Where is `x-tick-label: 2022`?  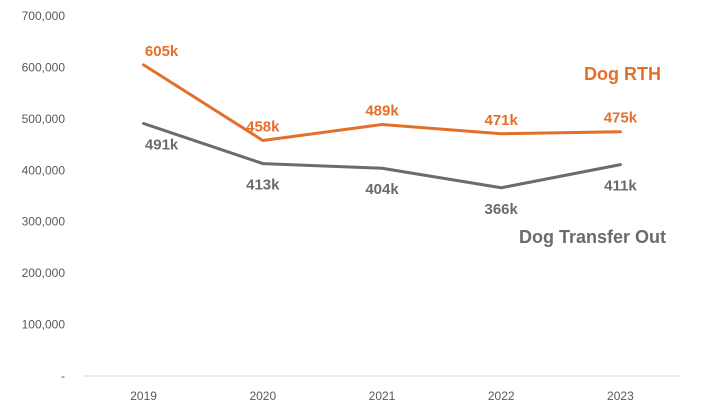
x-tick-label: 2022 is located at coordinates (501, 396).